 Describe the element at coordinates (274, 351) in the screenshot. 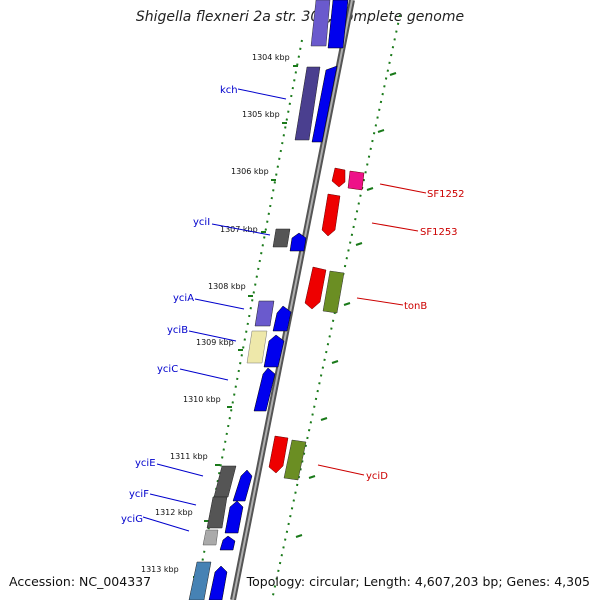

I see `gene-yciB-cds` at that location.